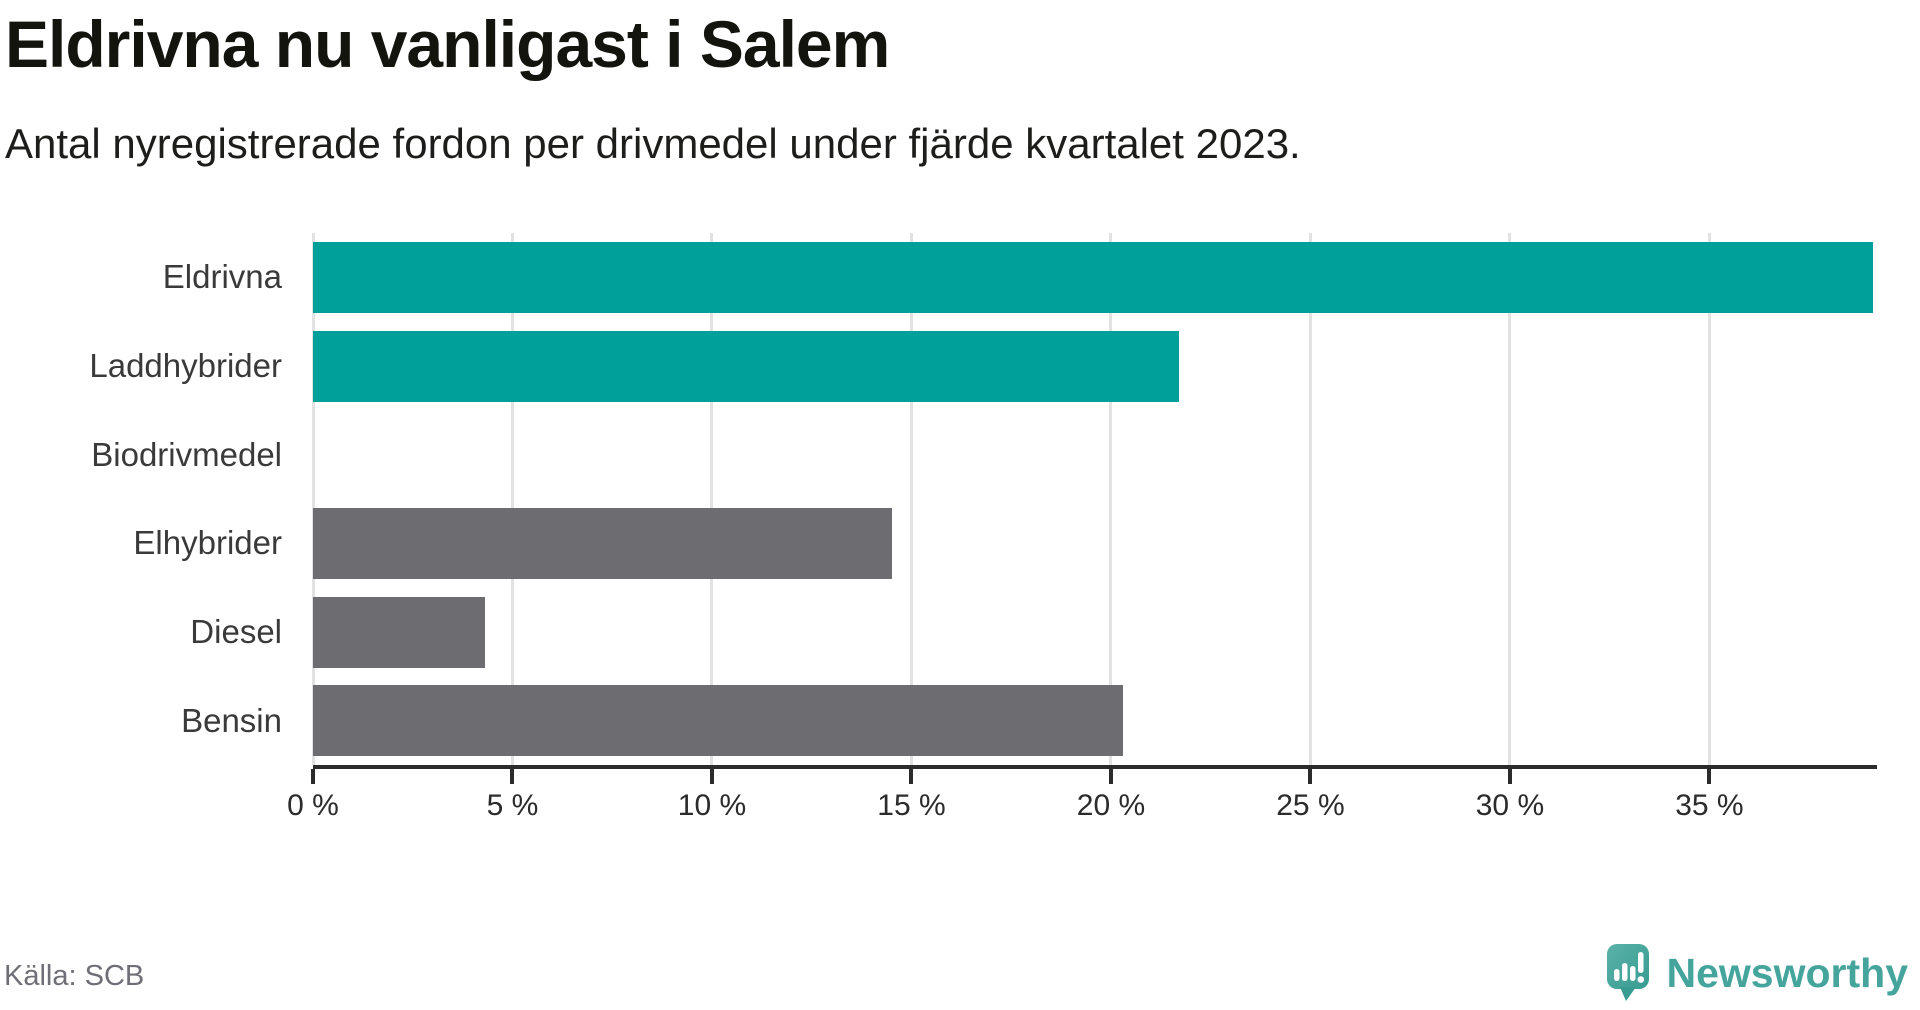  I want to click on x-tick-label-35pct: 35 %, so click(1709, 805).